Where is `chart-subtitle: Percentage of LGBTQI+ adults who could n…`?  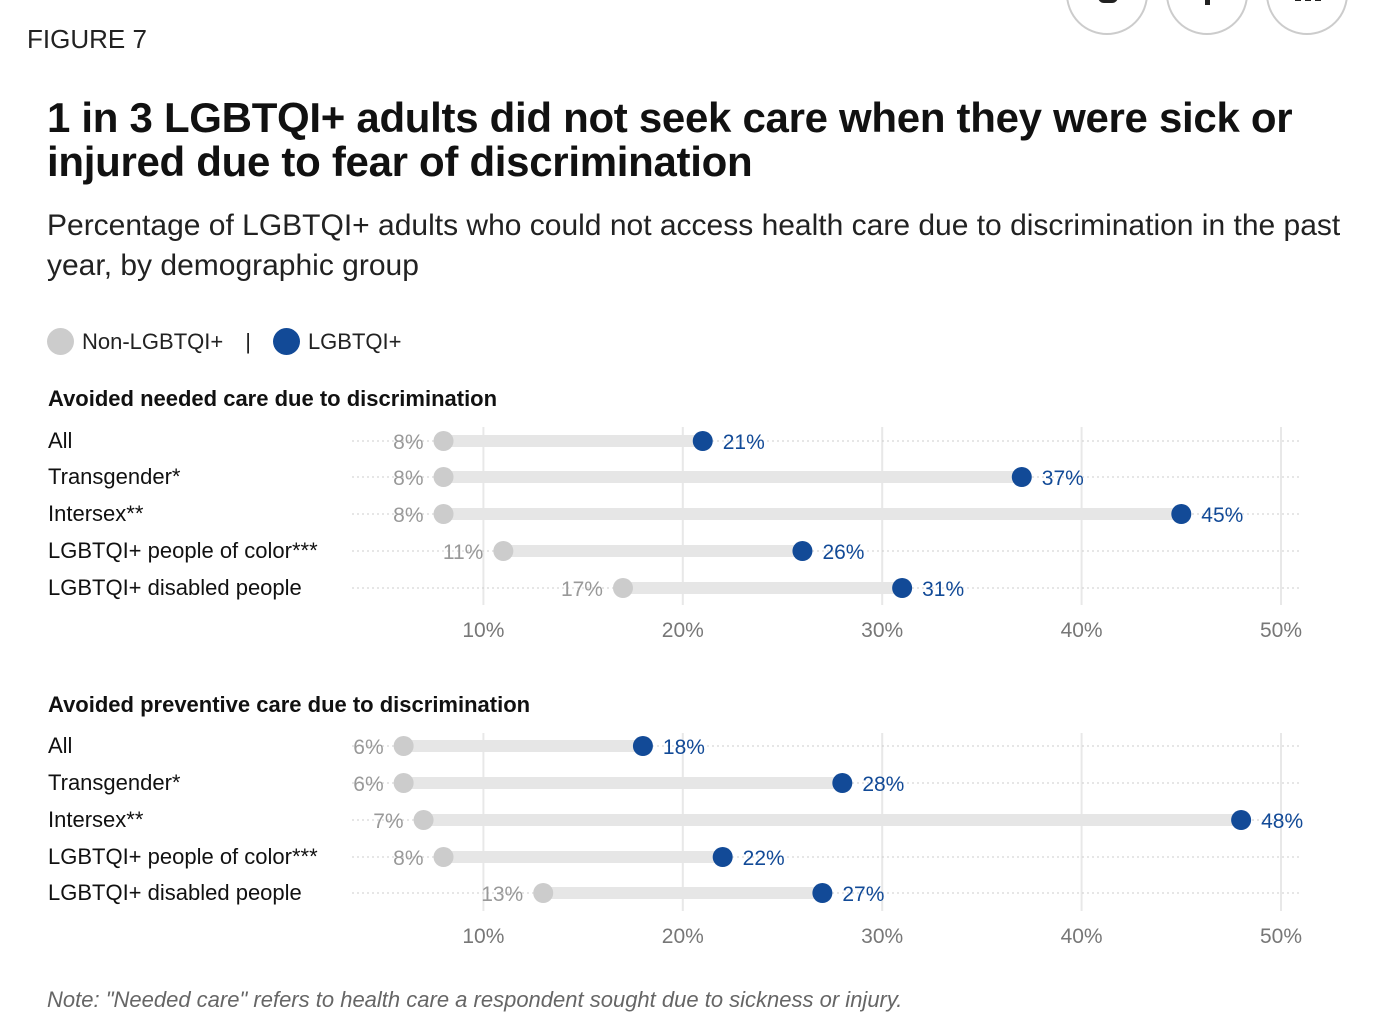
chart-subtitle: Percentage of LGBTQI+ adults who could n… is located at coordinates (694, 245).